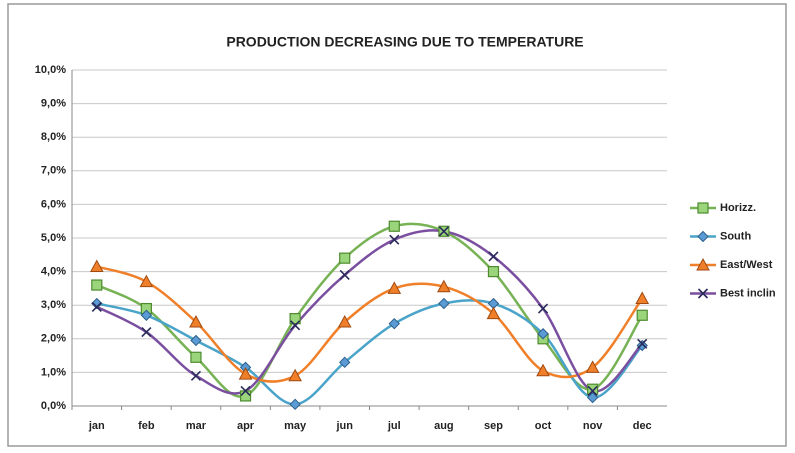  Describe the element at coordinates (295, 426) in the screenshot. I see `x-tick-label: may` at that location.